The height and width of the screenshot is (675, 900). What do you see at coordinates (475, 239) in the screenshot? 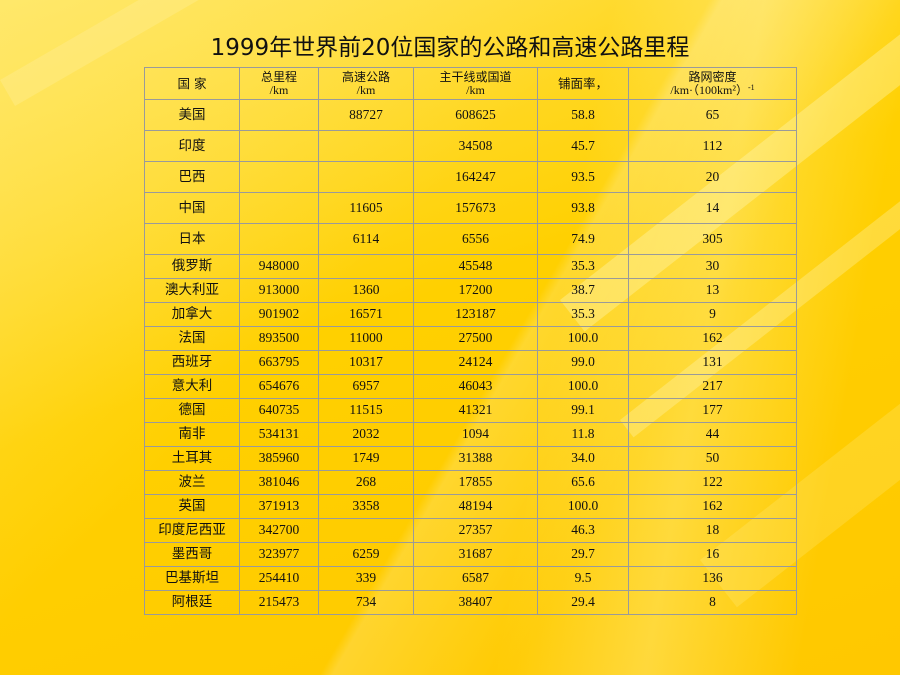
I see `cell-trunk-road: 6556` at bounding box center [475, 239].